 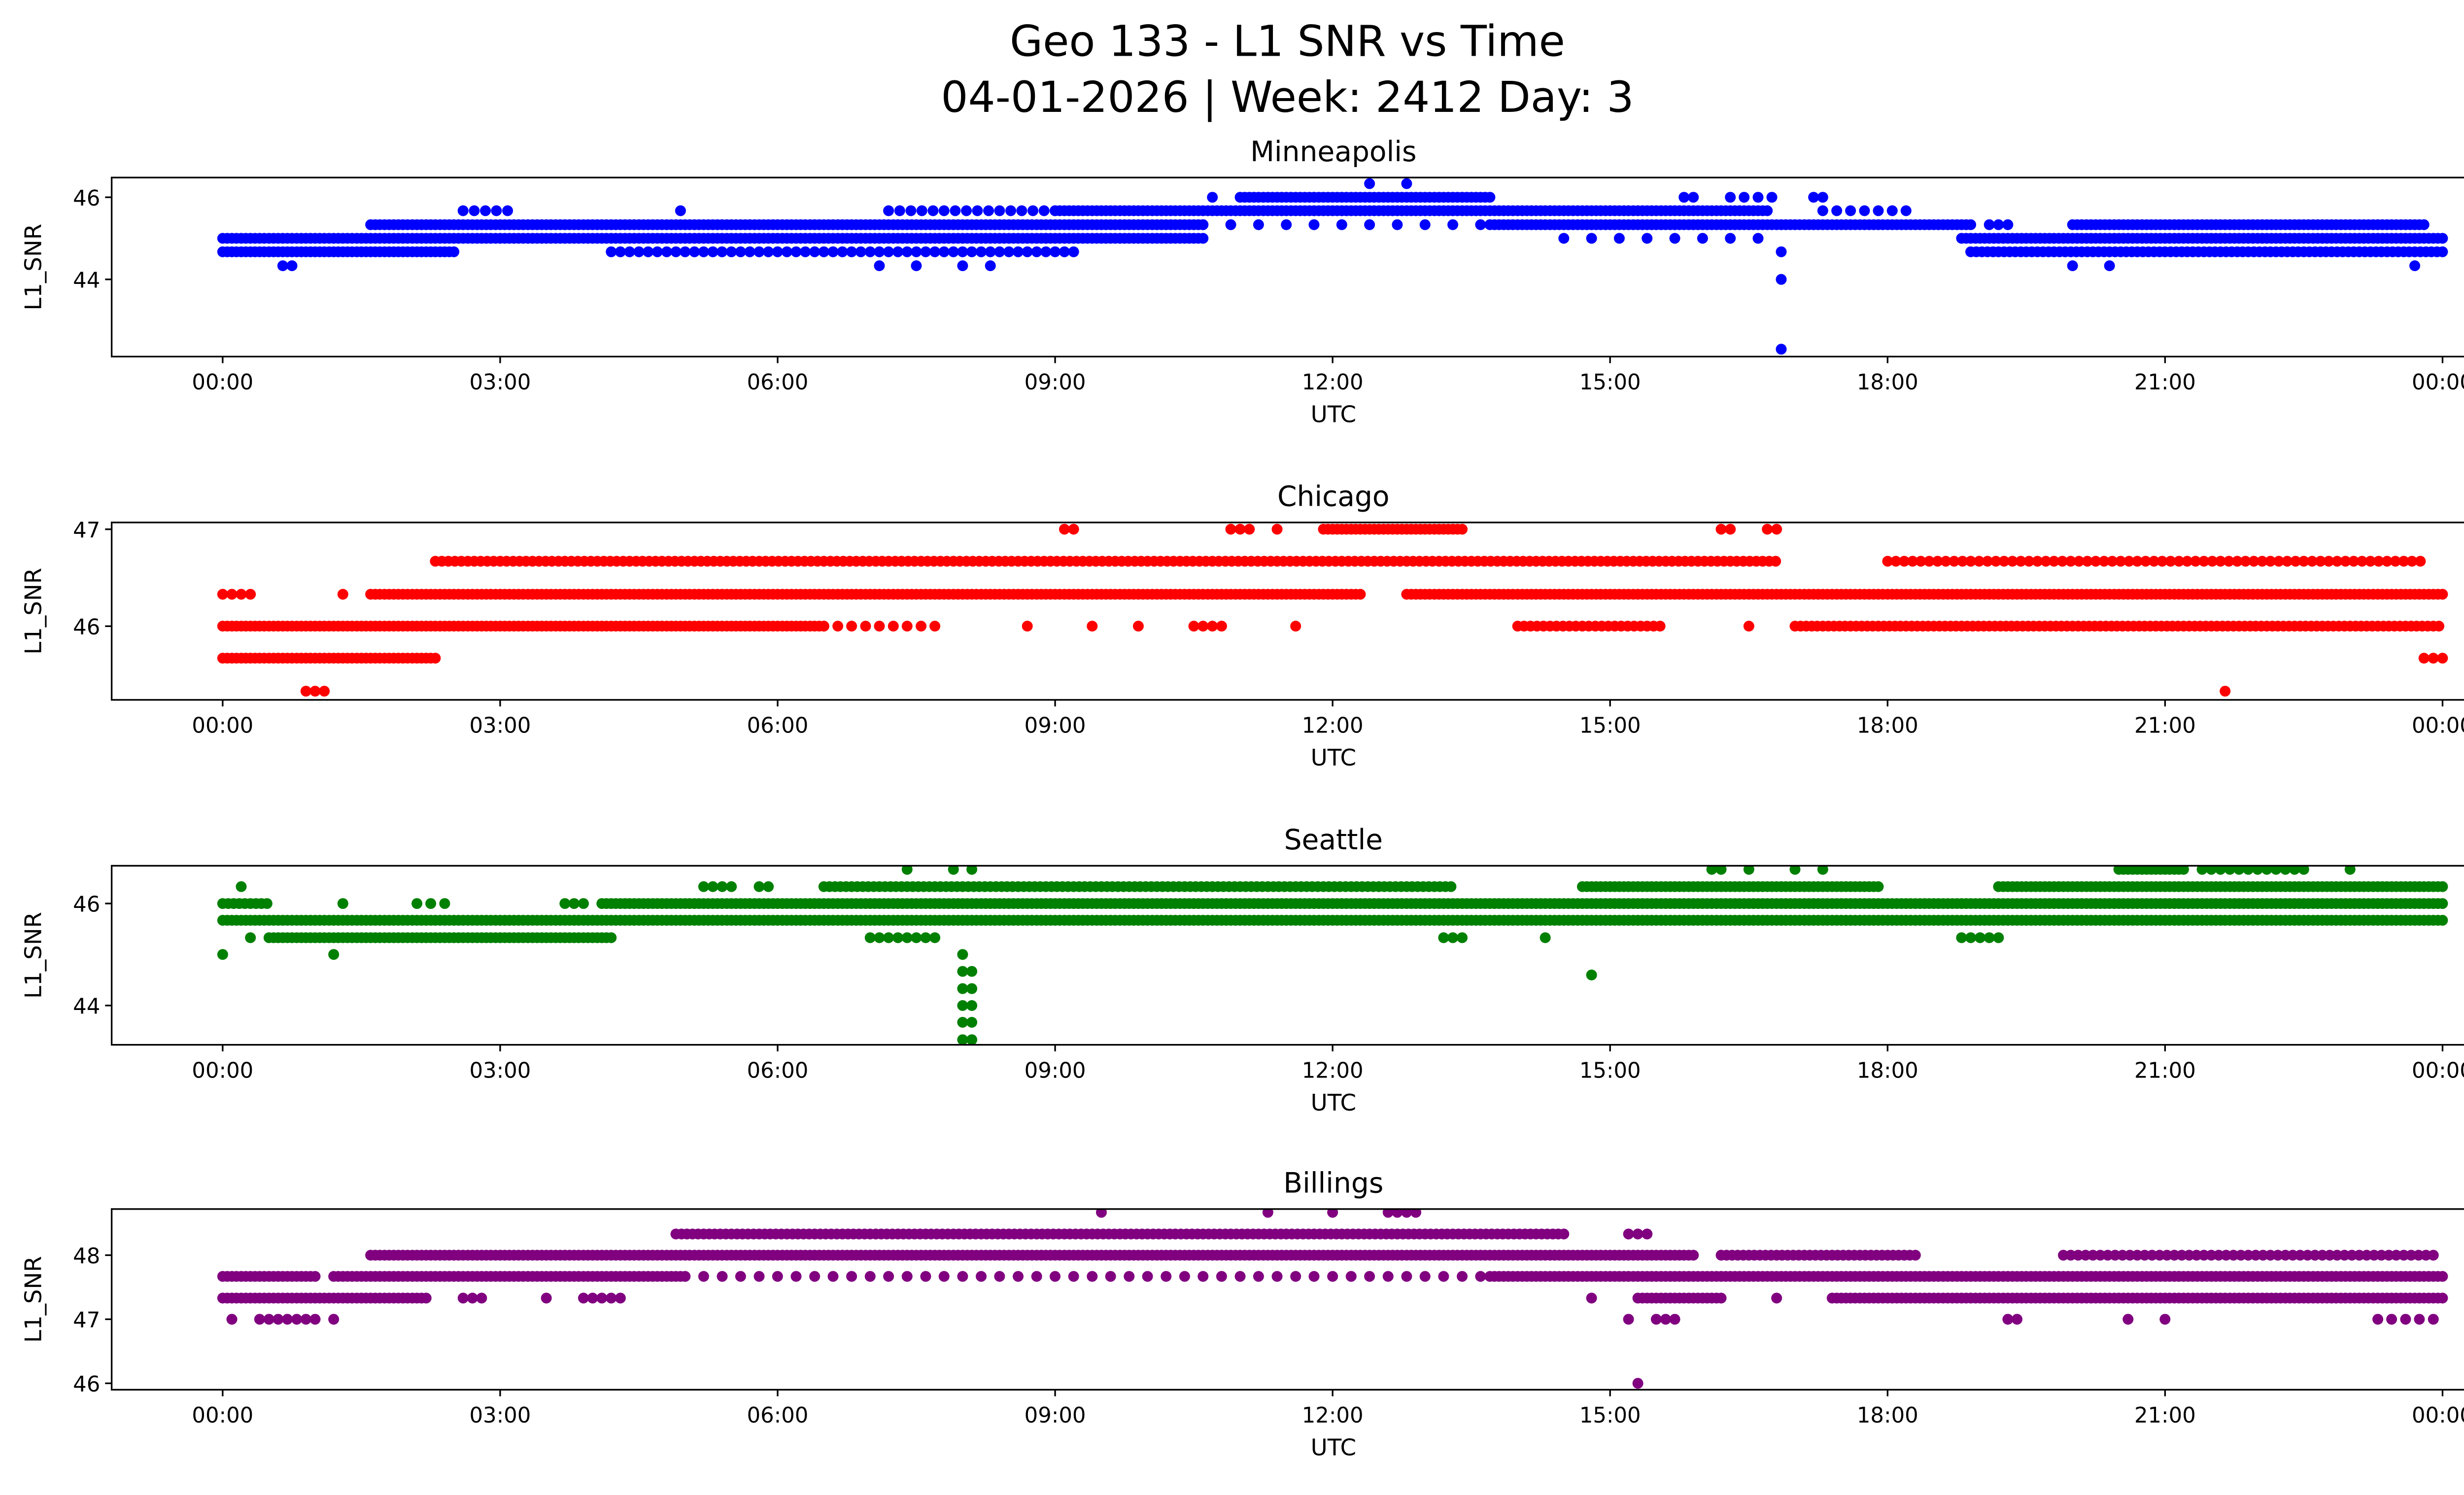 What do you see at coordinates (1333, 840) in the screenshot?
I see `subplot-title: Seattle` at bounding box center [1333, 840].